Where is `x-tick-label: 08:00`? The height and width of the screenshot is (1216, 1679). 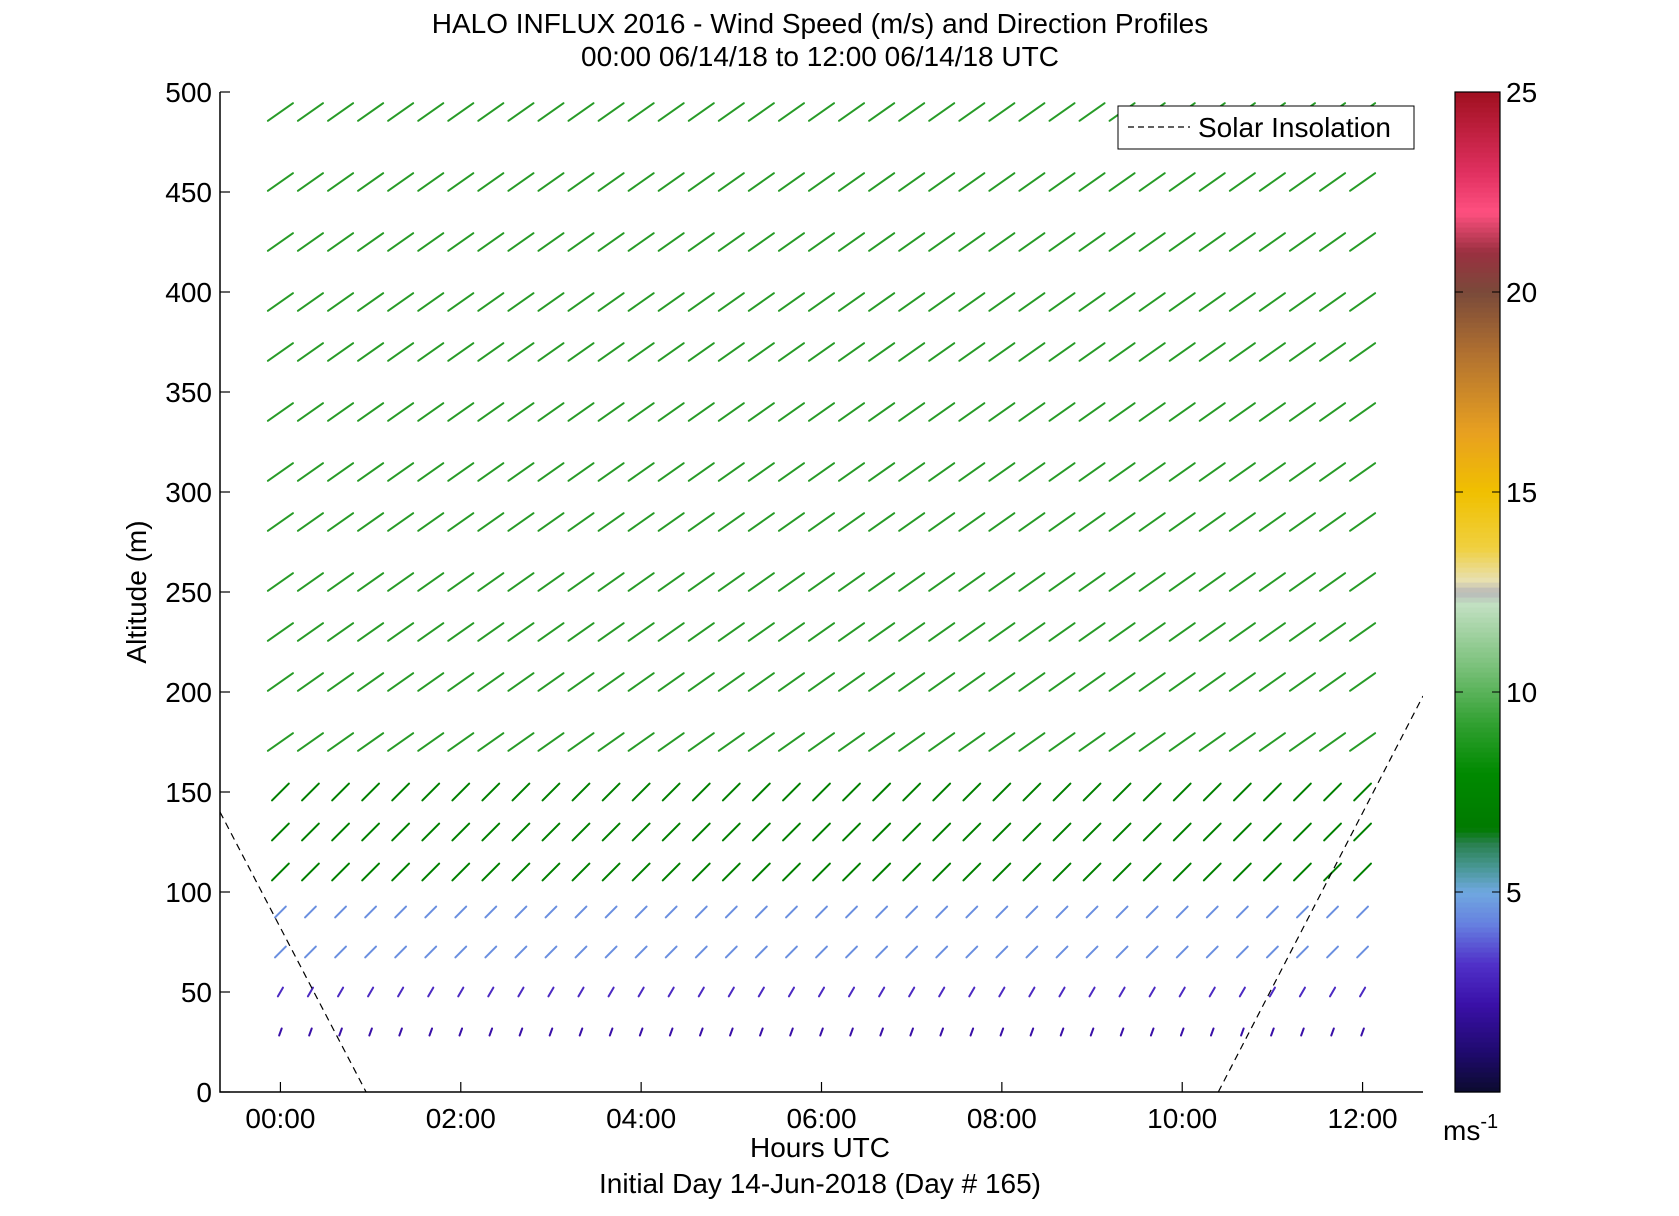 x-tick-label: 08:00 is located at coordinates (1002, 1118).